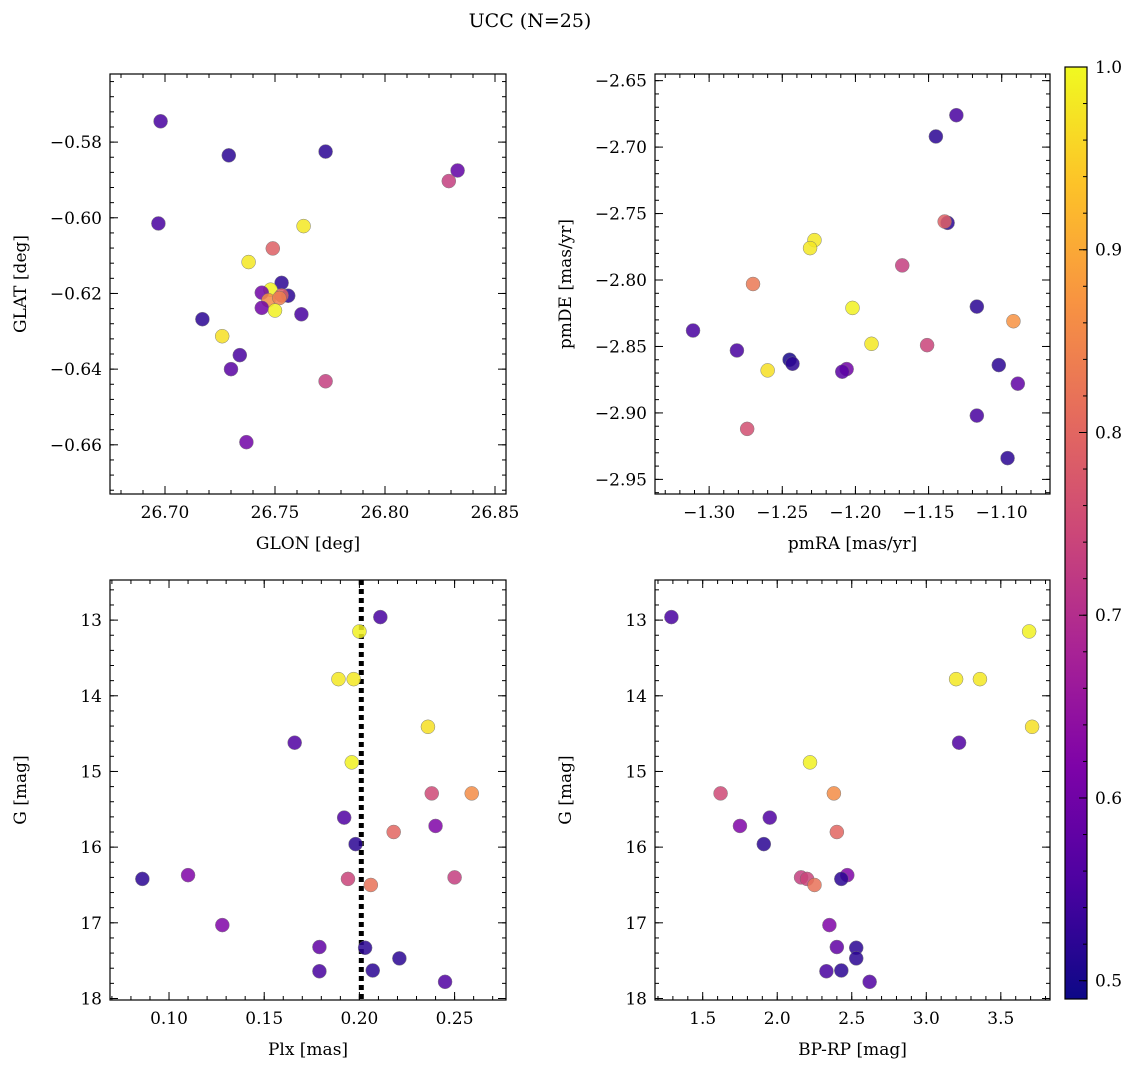 Image resolution: width=1136 pixels, height=1071 pixels. Describe the element at coordinates (308, 1050) in the screenshot. I see `x-axis-label: Plx [mas]` at that location.